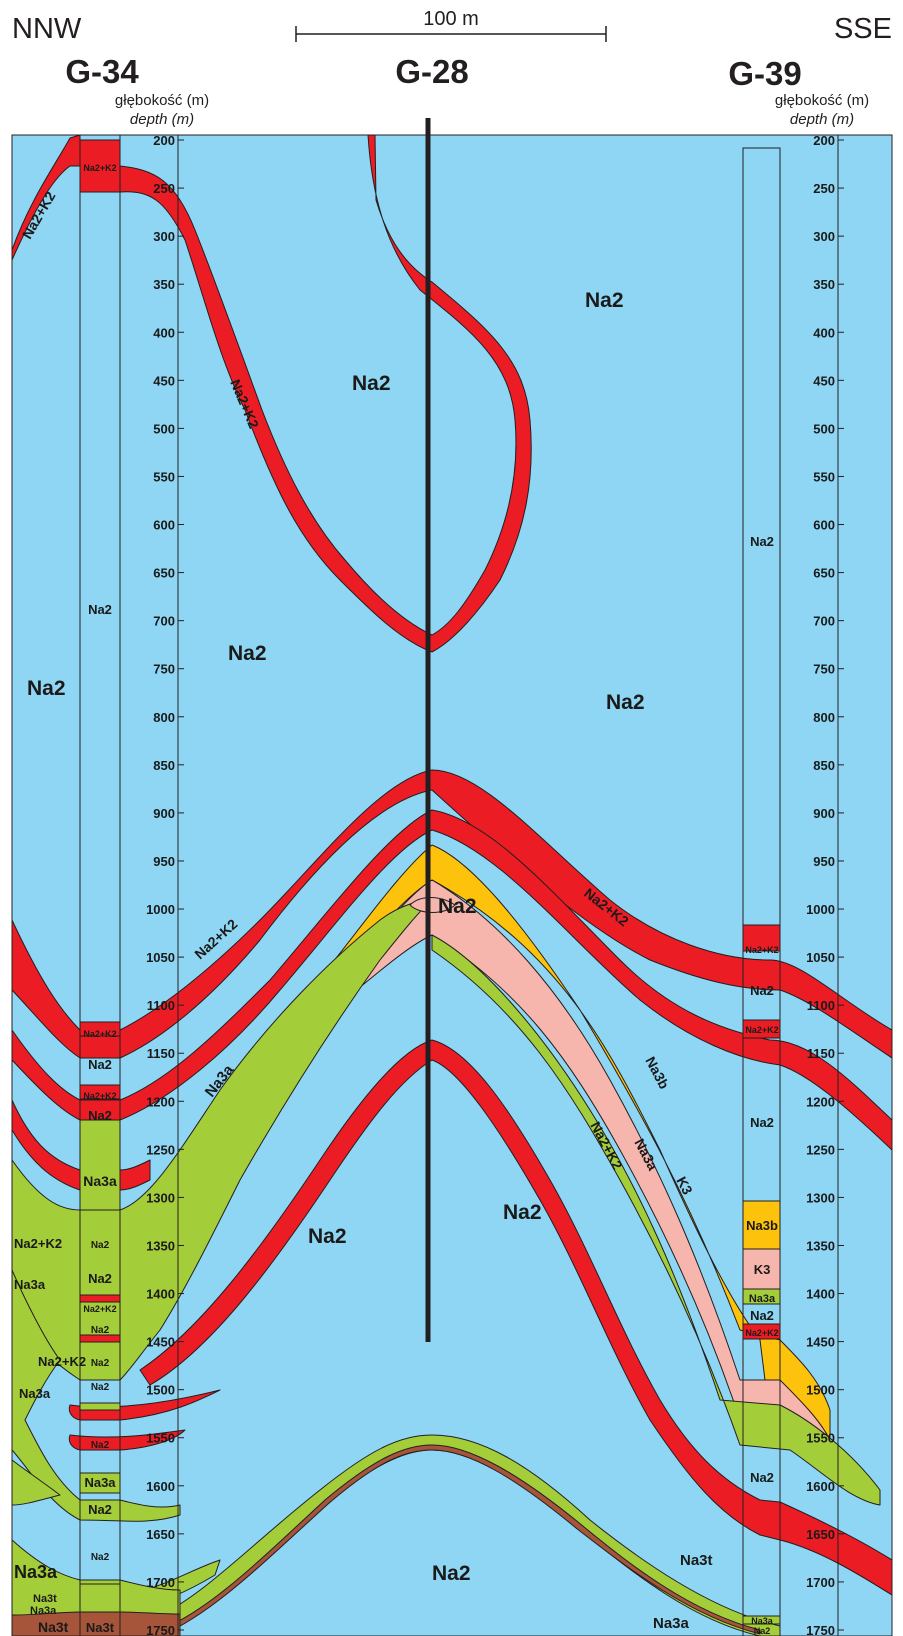 This screenshot has height=1636, width=903. Describe the element at coordinates (164, 573) in the screenshot. I see `left-depth-tick-label: 650` at that location.